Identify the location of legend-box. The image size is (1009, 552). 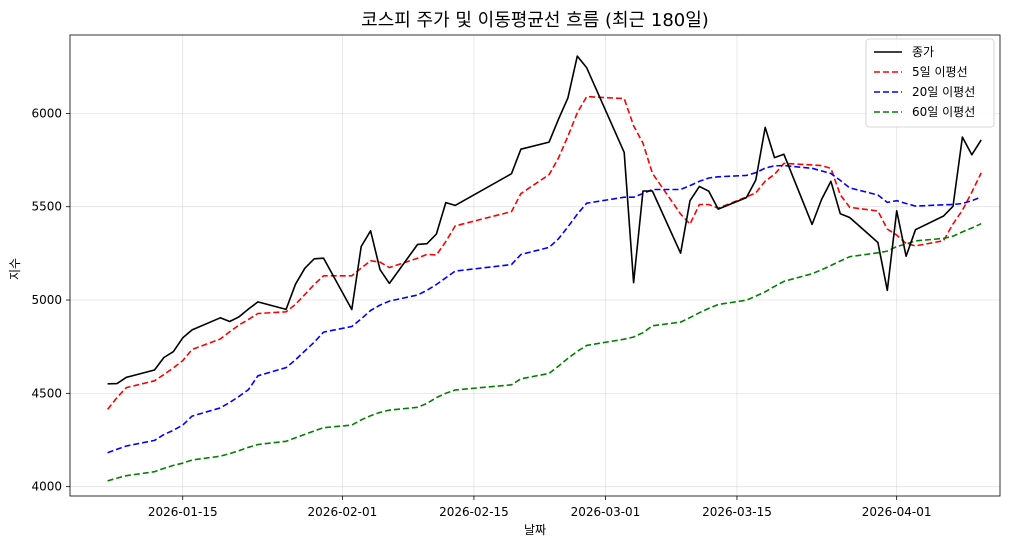
(930, 83).